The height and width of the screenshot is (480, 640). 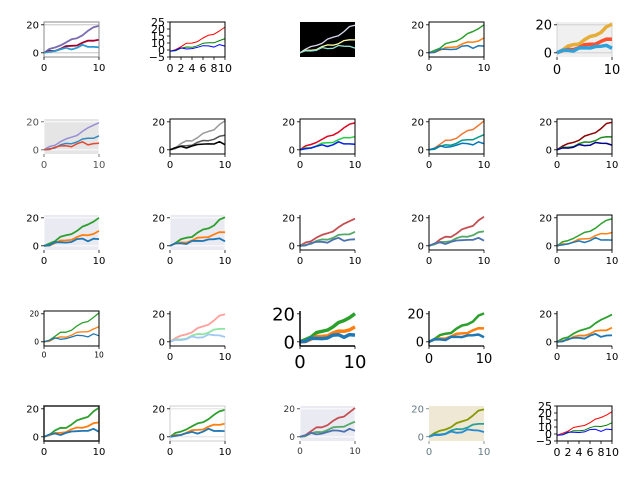 What do you see at coordinates (321, 240) in the screenshot?
I see `subplot-13: 0 10 0 20` at bounding box center [321, 240].